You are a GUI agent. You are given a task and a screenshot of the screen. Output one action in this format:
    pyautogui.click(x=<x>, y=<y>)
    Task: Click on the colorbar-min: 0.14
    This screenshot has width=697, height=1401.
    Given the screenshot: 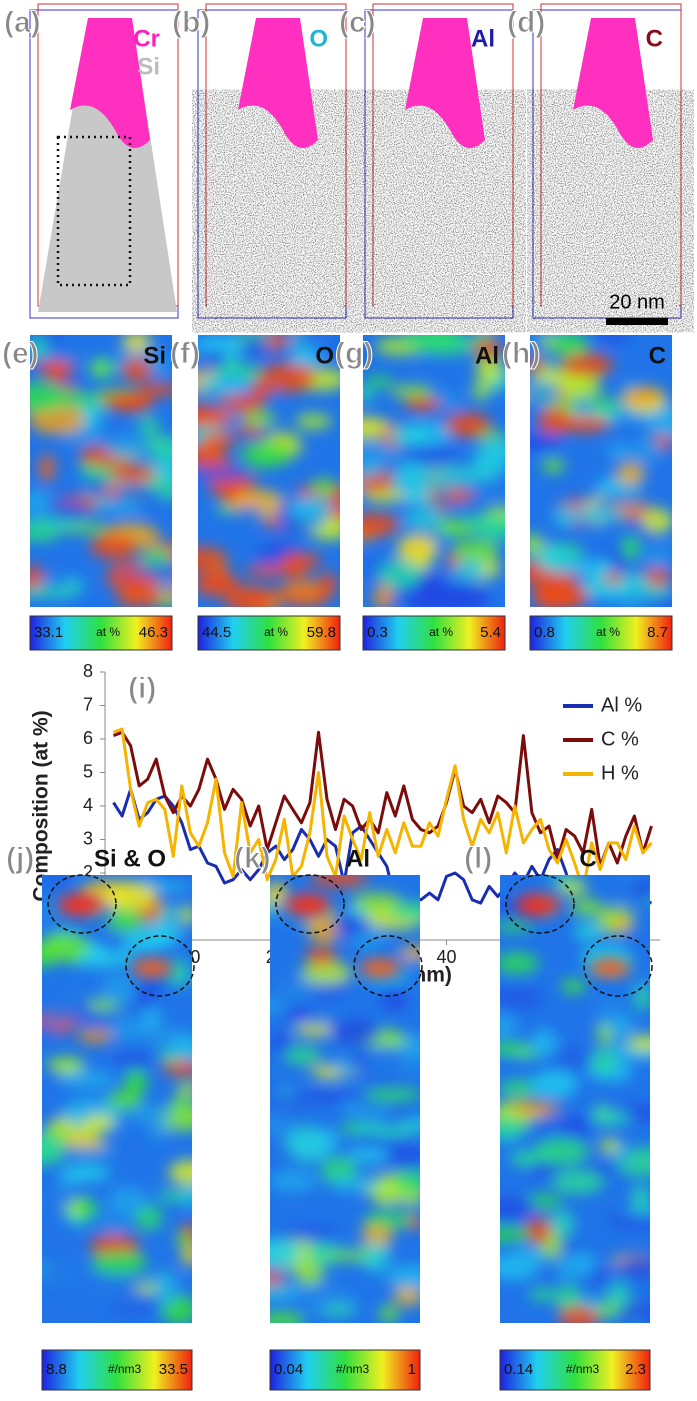 What is the action you would take?
    pyautogui.click(x=518, y=1369)
    